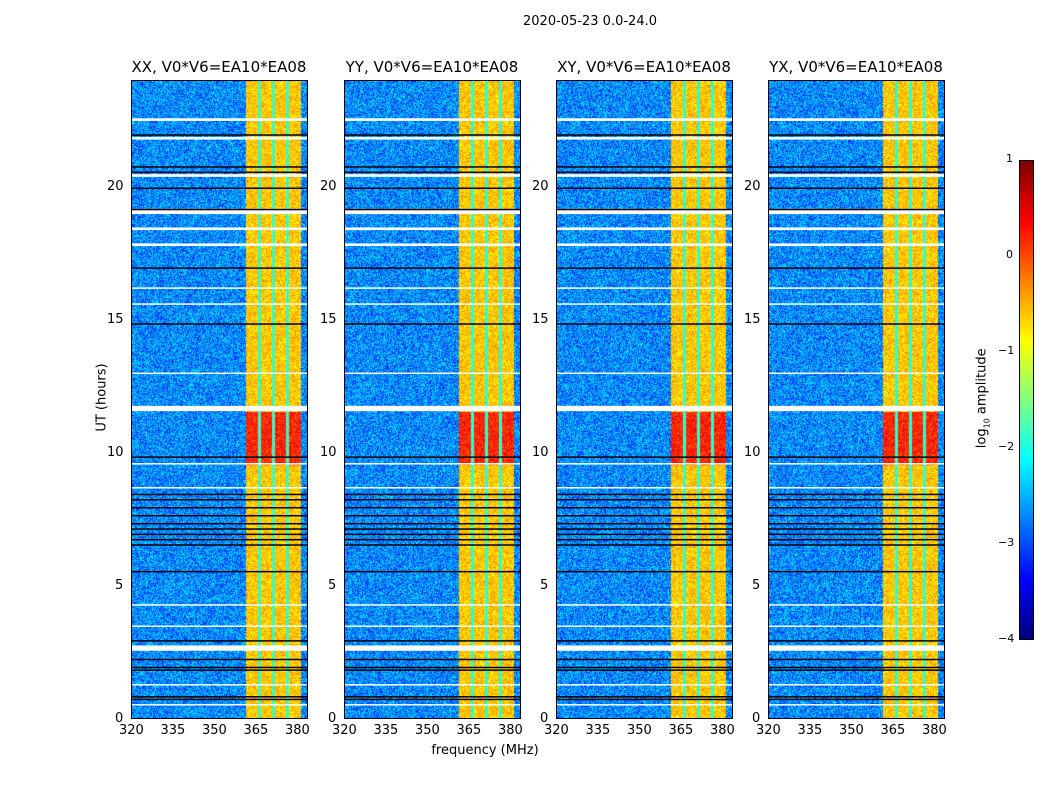 The height and width of the screenshot is (800, 1050). I want to click on x-tick-label: 350, so click(427, 730).